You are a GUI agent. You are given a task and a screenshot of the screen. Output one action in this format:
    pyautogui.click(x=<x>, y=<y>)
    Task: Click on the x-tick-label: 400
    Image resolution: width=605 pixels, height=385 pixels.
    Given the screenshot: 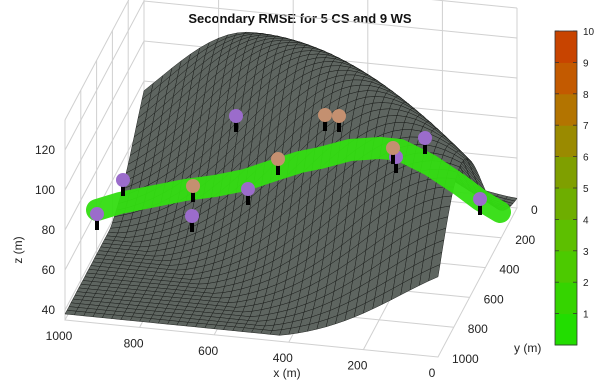 What is the action you would take?
    pyautogui.click(x=283, y=358)
    